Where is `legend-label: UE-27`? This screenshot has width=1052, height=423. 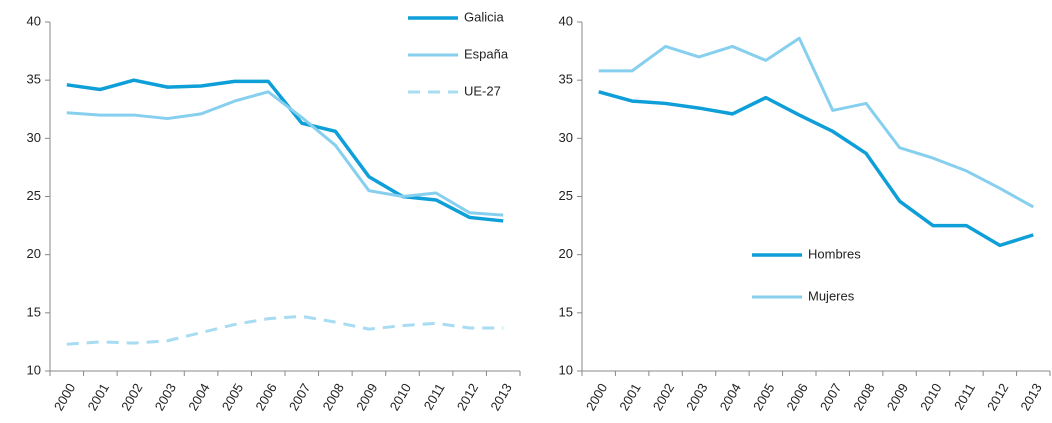
legend-label: UE-27 is located at coordinates (482, 90).